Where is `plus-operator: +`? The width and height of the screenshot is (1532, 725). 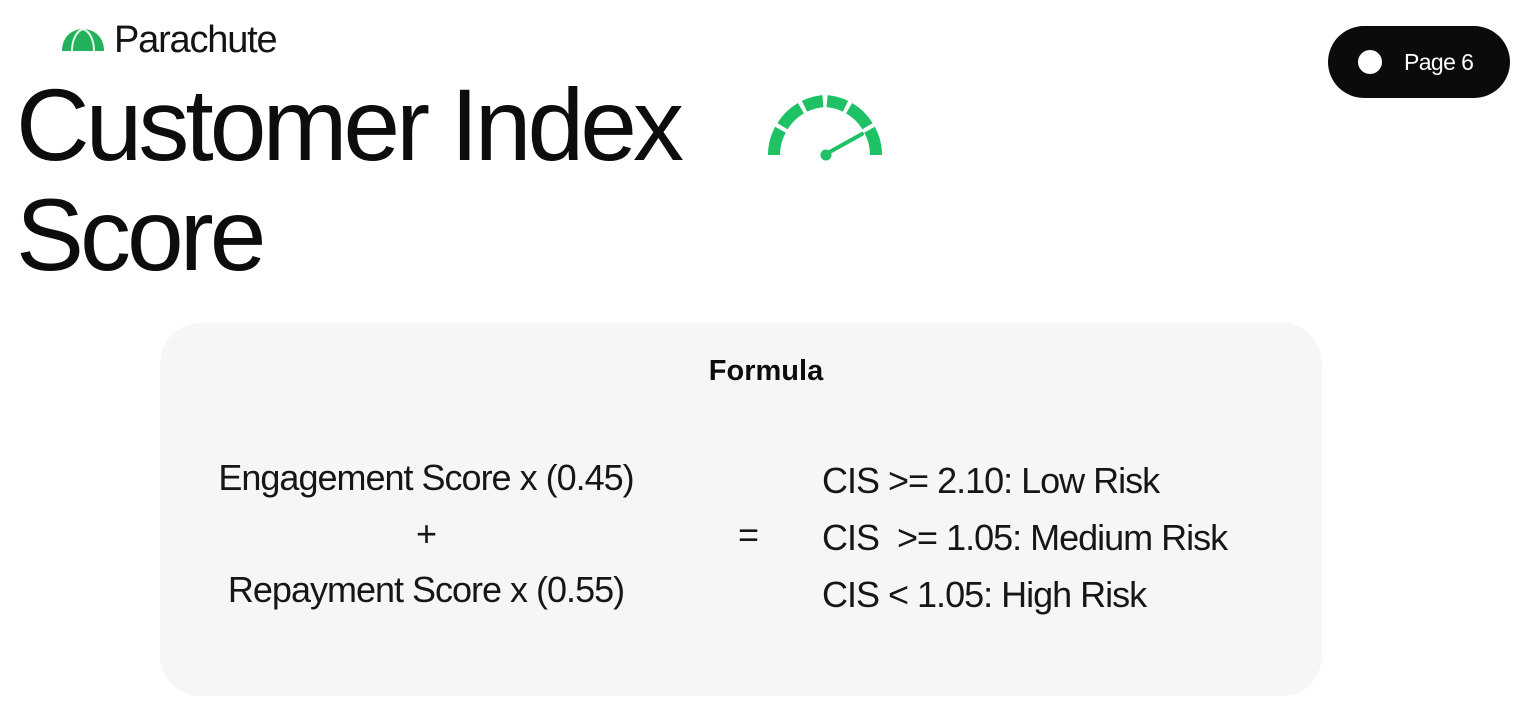 plus-operator: + is located at coordinates (426, 533).